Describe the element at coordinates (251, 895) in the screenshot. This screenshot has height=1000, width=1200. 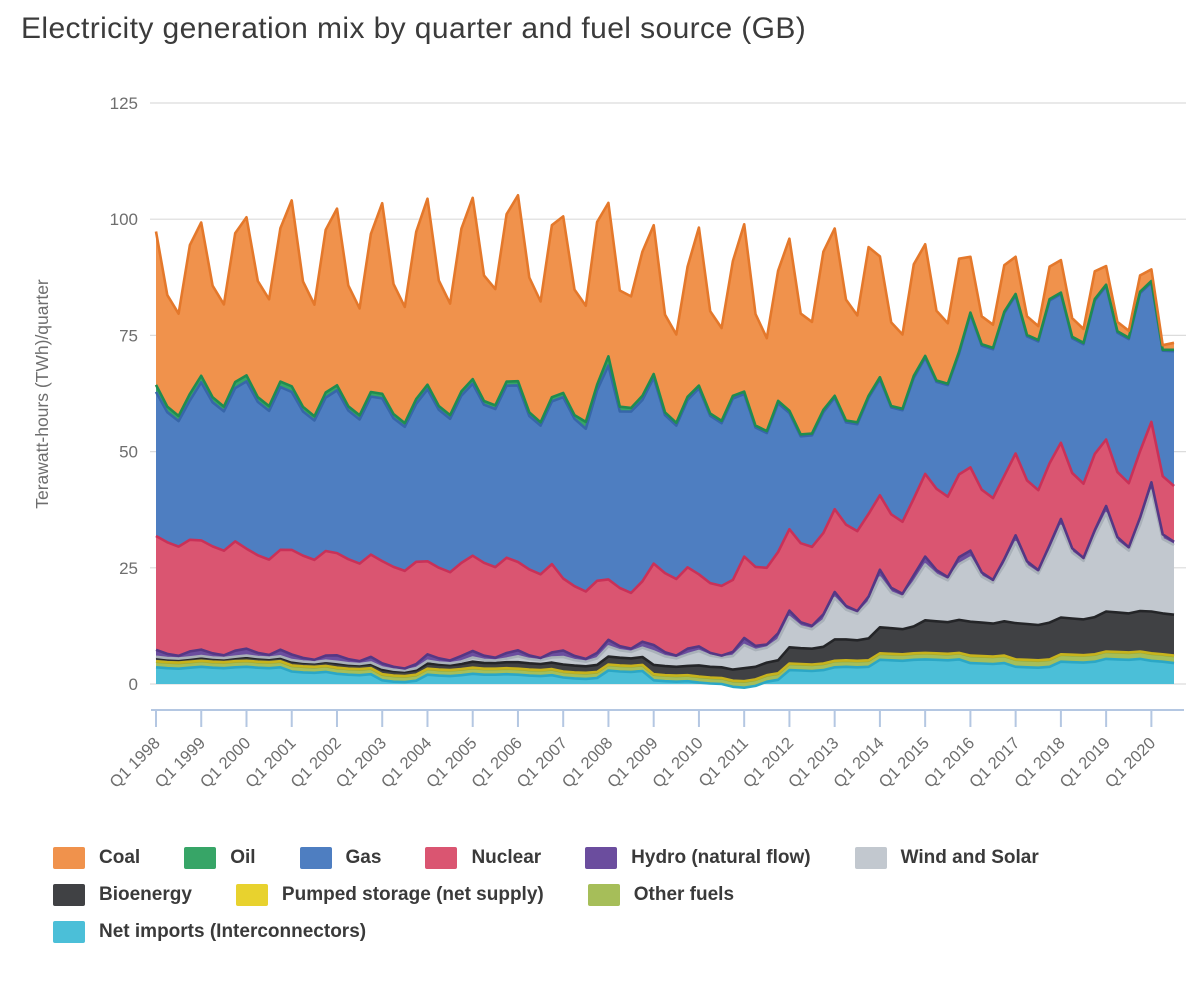
I see `legend-swatch-pumped_storage` at that location.